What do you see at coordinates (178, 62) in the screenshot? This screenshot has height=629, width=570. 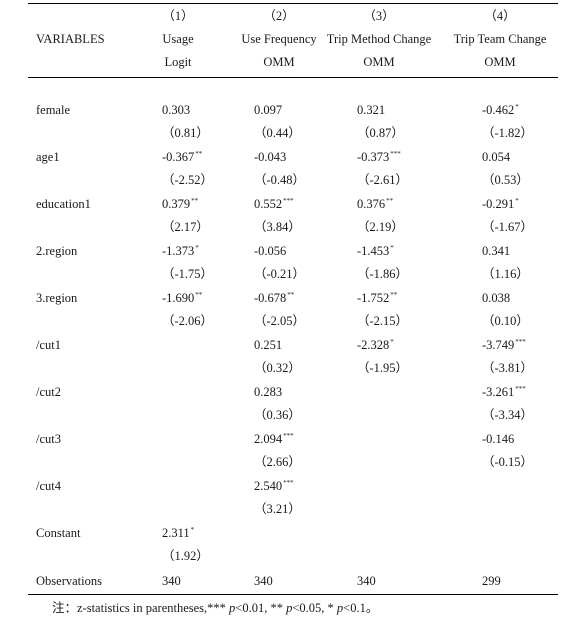 I see `col-model-1: Logit` at bounding box center [178, 62].